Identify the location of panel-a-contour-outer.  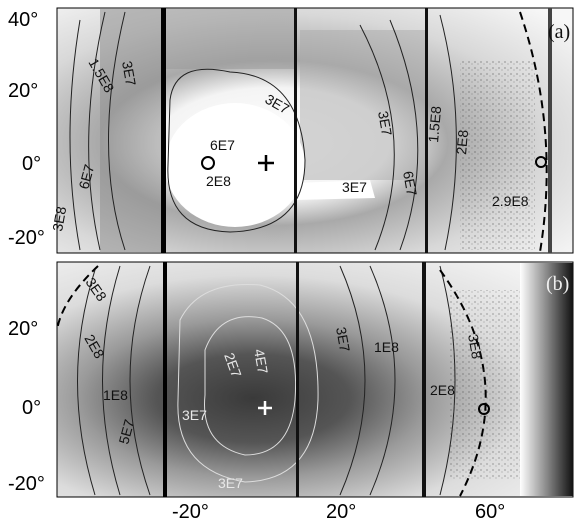
(75, 135).